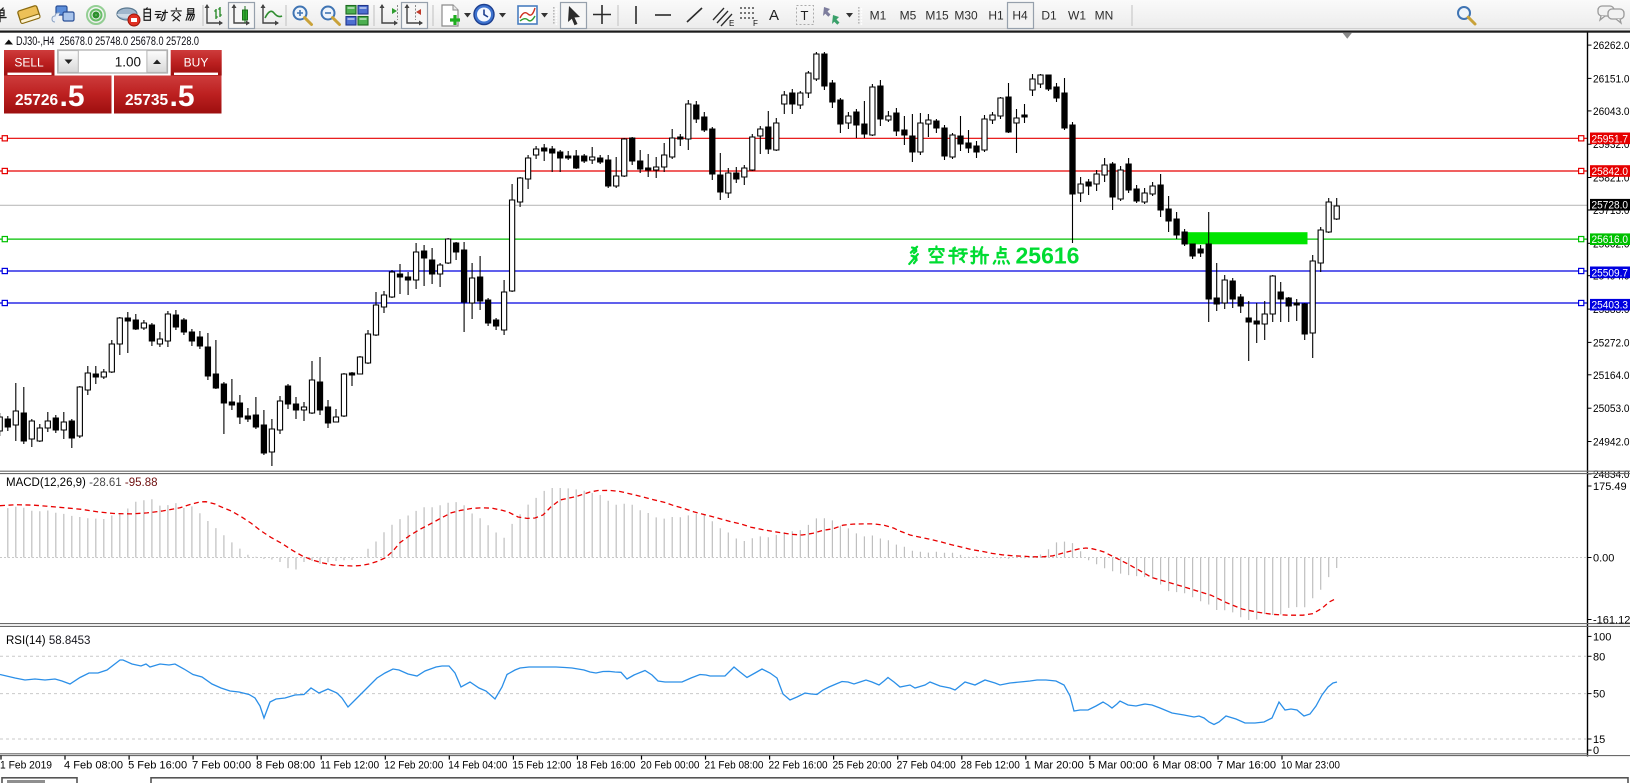 The width and height of the screenshot is (1630, 783). I want to click on svg-text: A, so click(774, 15).